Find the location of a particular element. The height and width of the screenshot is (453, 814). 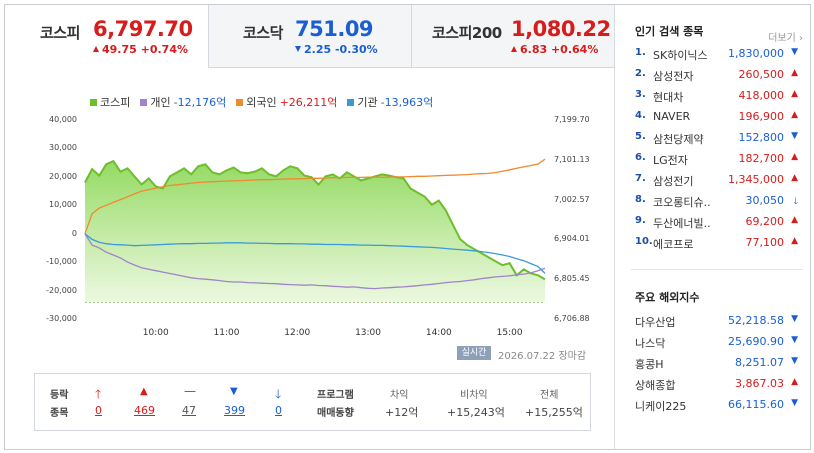

legend-foreign-value: +26,211억 is located at coordinates (308, 102).